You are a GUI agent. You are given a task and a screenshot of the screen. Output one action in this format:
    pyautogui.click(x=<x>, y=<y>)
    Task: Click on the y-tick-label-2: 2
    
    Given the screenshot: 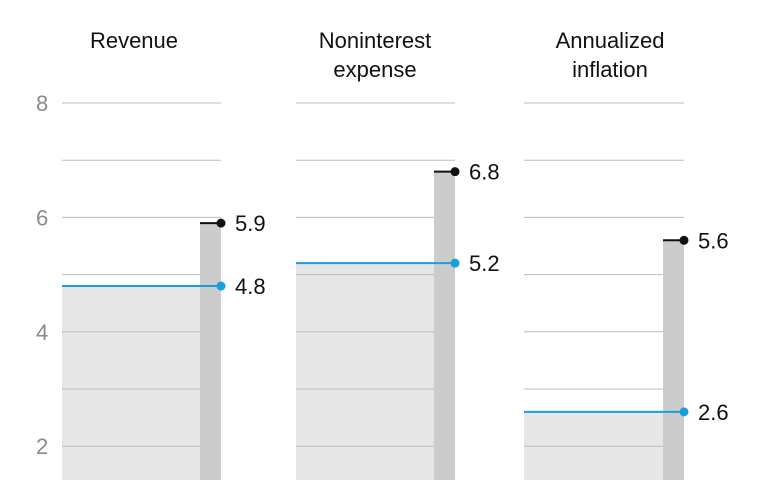 What is the action you would take?
    pyautogui.click(x=42, y=446)
    